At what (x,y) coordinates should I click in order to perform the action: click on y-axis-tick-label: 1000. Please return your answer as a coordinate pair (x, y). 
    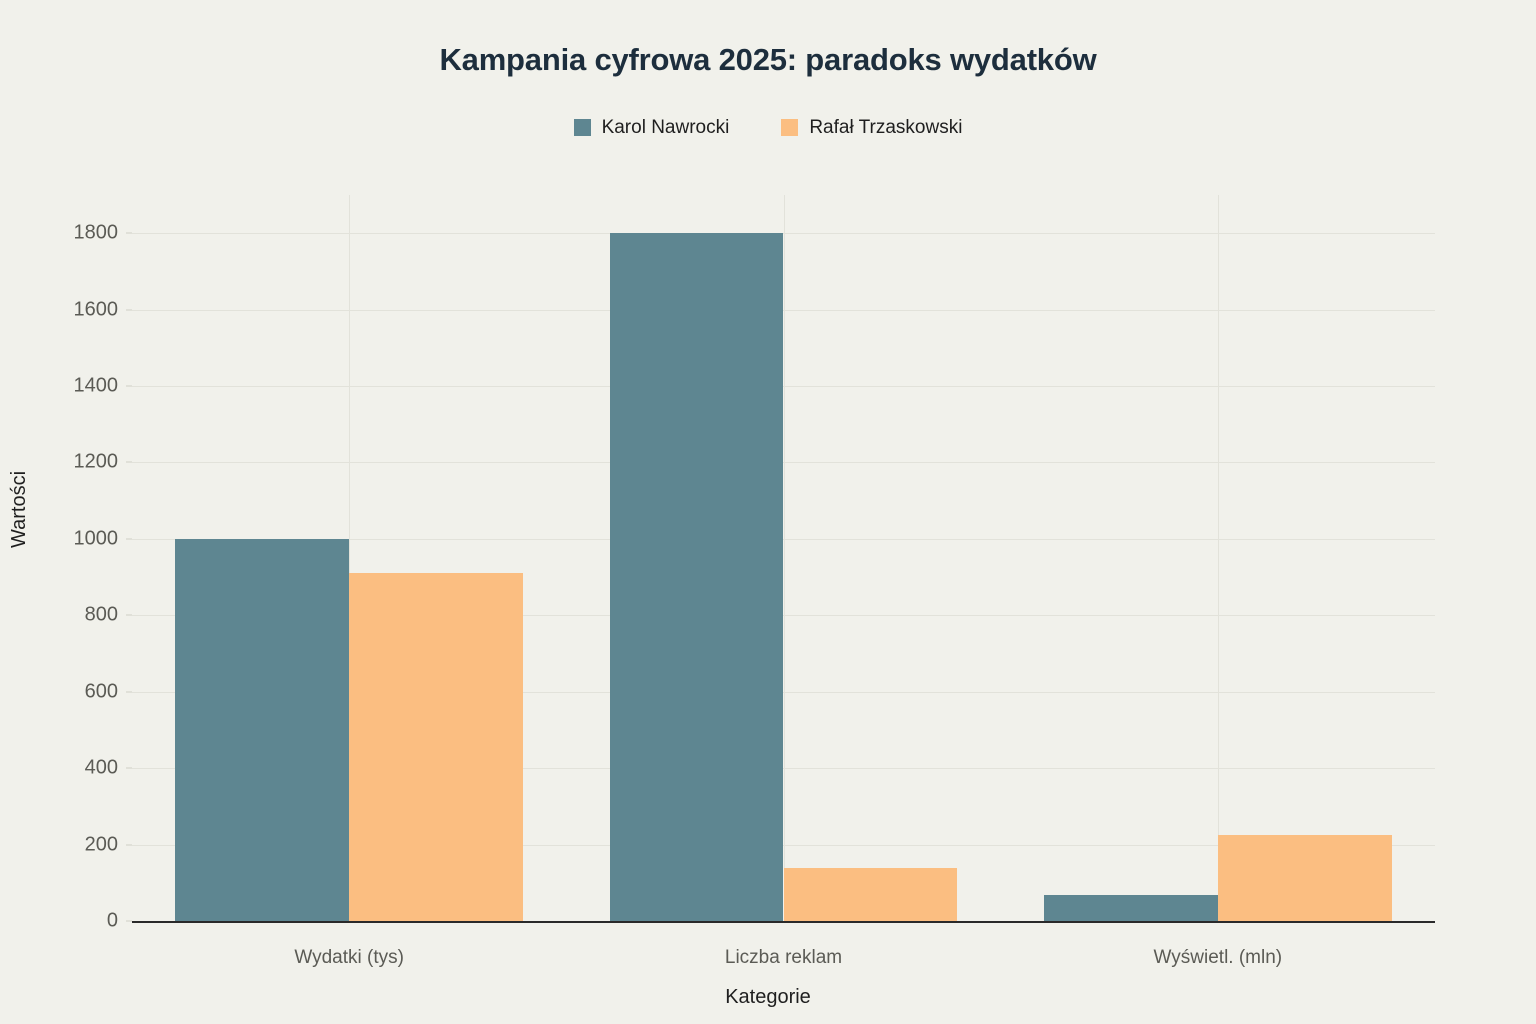
    Looking at the image, I should click on (96, 538).